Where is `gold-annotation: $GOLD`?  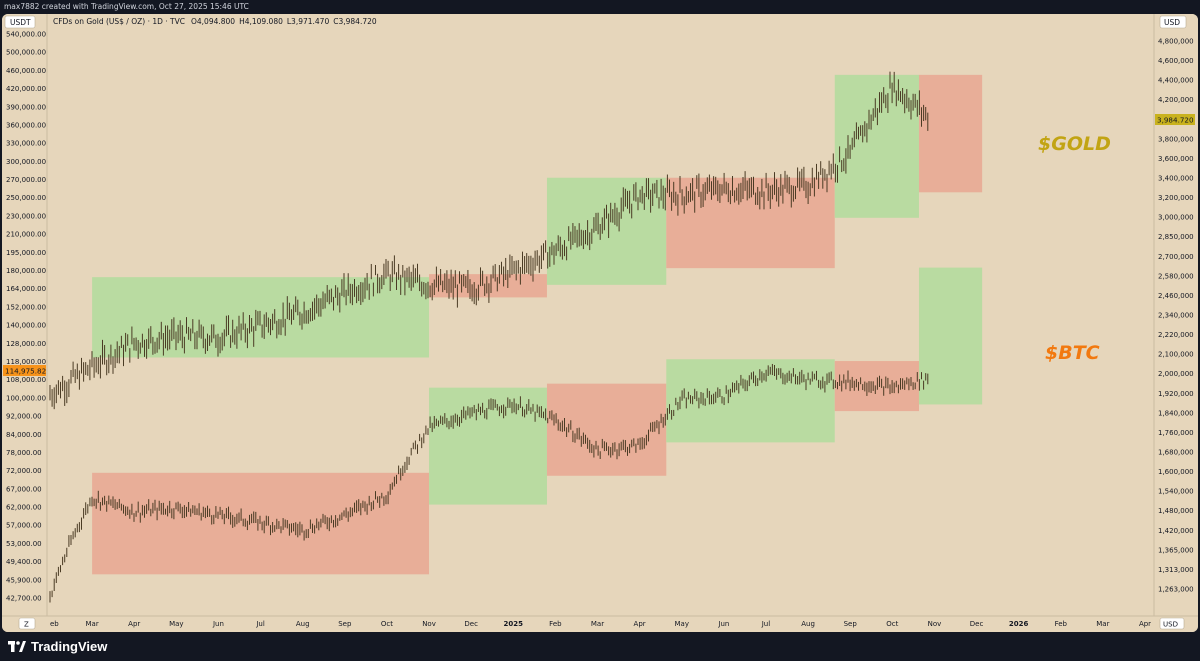
gold-annotation: $GOLD is located at coordinates (1074, 144).